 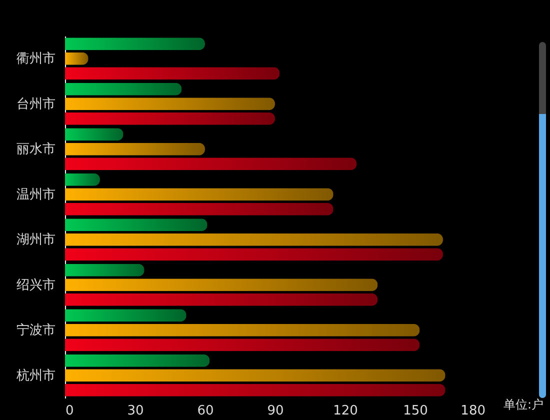 What do you see at coordinates (36, 330) in the screenshot?
I see `y-tick-label: 宁波市` at bounding box center [36, 330].